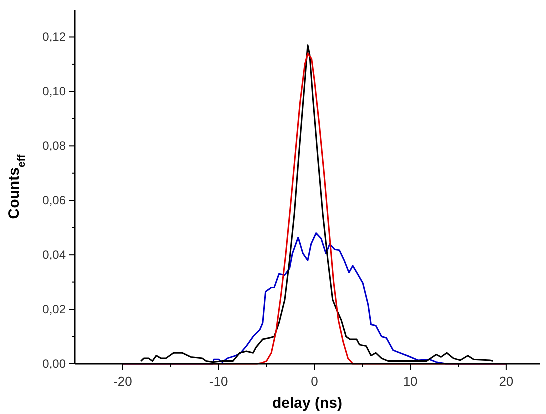 The height and width of the screenshot is (414, 546). Describe the element at coordinates (54, 364) in the screenshot. I see `y-tick-label: 0,00` at that location.